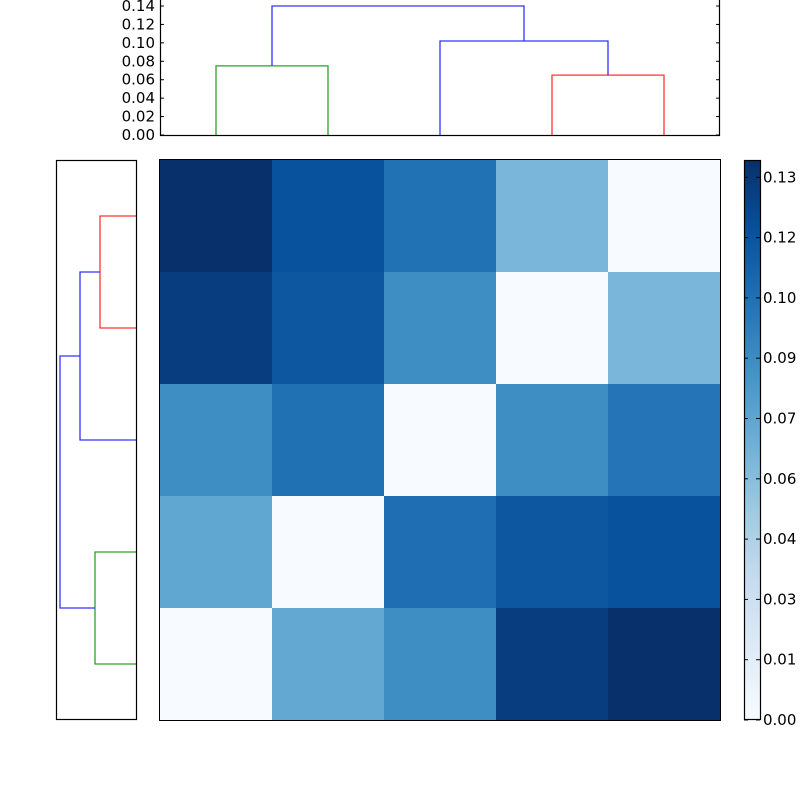  I want to click on colorbar-tick-label: 0.03, so click(779, 599).